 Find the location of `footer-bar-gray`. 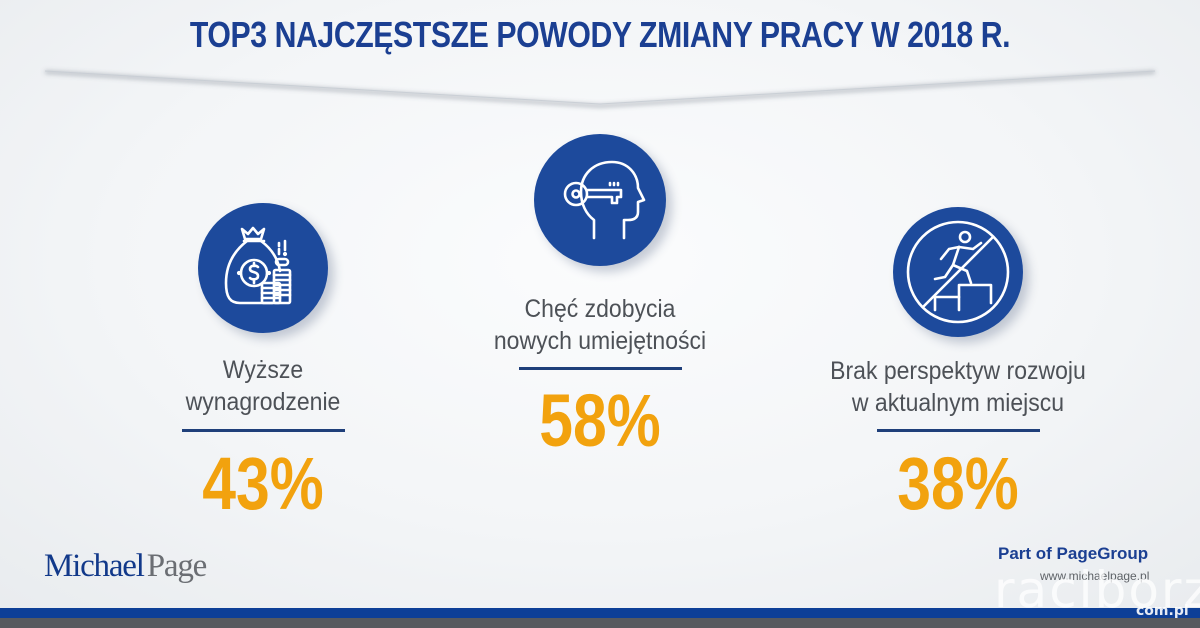

footer-bar-gray is located at coordinates (600, 623).